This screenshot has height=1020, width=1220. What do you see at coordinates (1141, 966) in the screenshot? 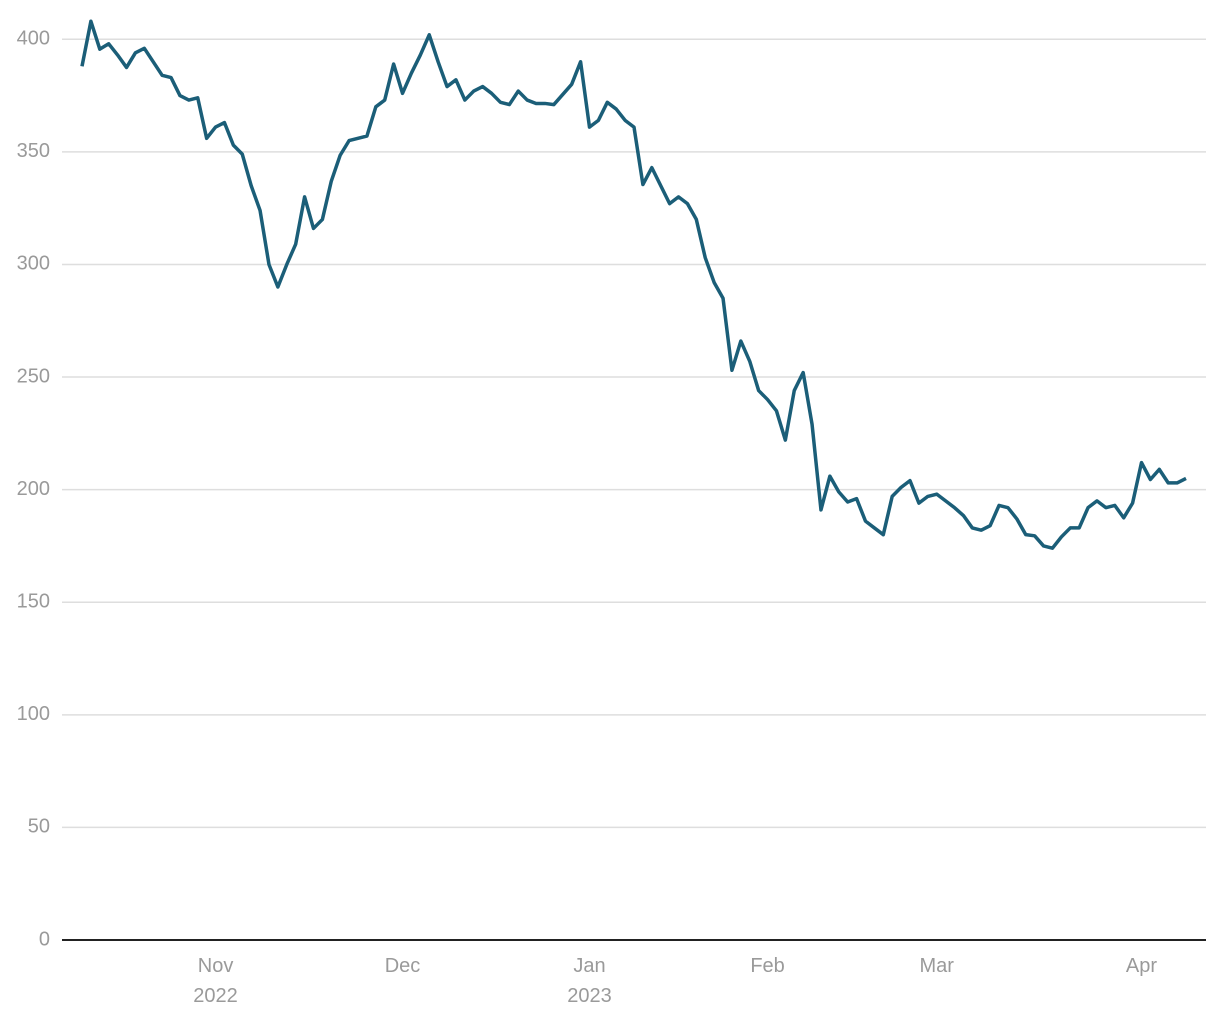
I see `x-tick-label: Apr` at bounding box center [1141, 966].